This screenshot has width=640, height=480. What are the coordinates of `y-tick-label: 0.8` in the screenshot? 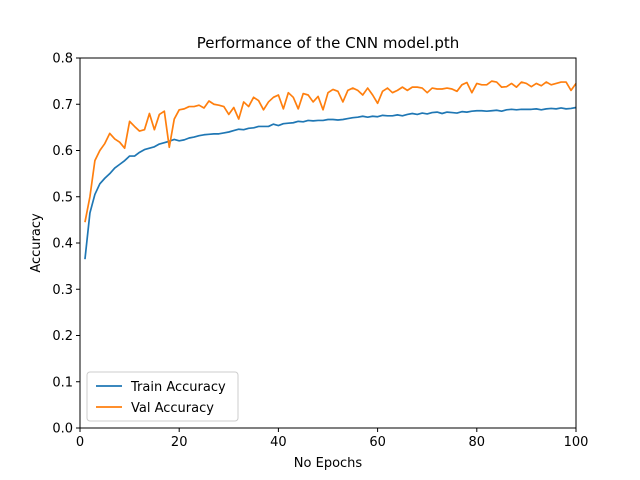 It's located at (62, 59).